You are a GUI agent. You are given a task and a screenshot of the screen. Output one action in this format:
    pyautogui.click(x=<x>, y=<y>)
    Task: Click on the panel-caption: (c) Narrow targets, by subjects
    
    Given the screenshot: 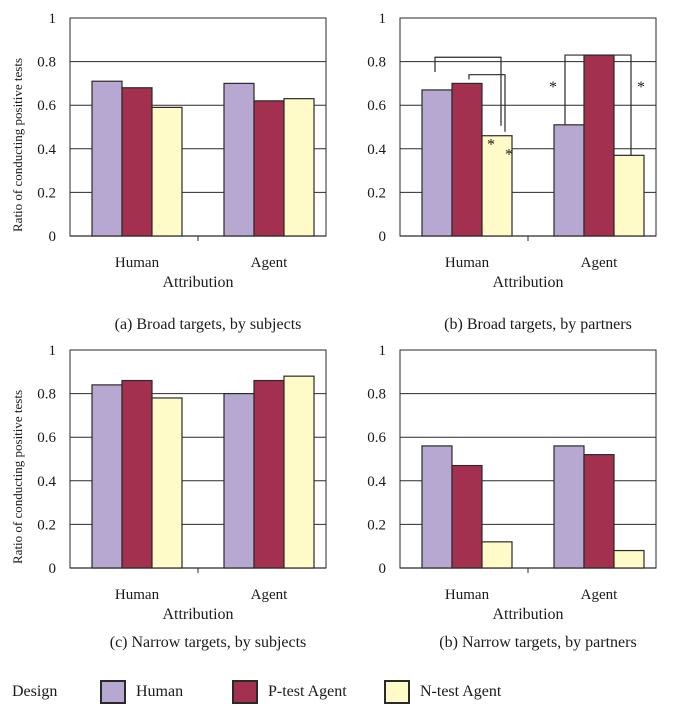 What is the action you would take?
    pyautogui.click(x=208, y=642)
    